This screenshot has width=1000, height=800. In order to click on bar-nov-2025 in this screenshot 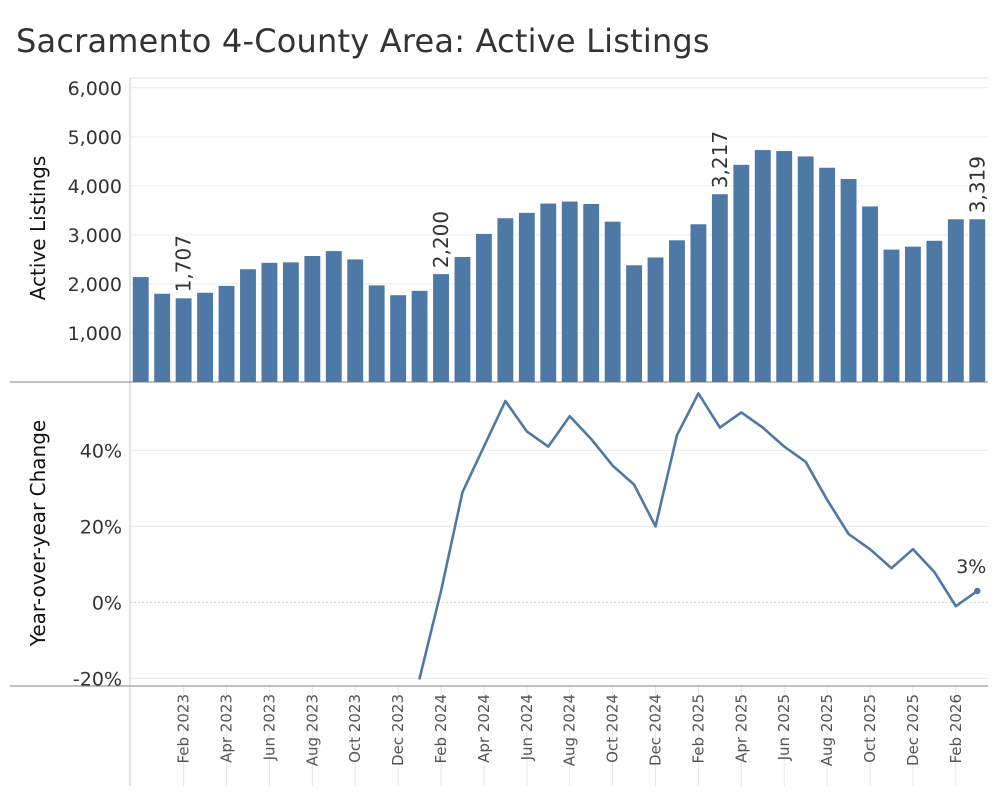, I will do `click(891, 315)`.